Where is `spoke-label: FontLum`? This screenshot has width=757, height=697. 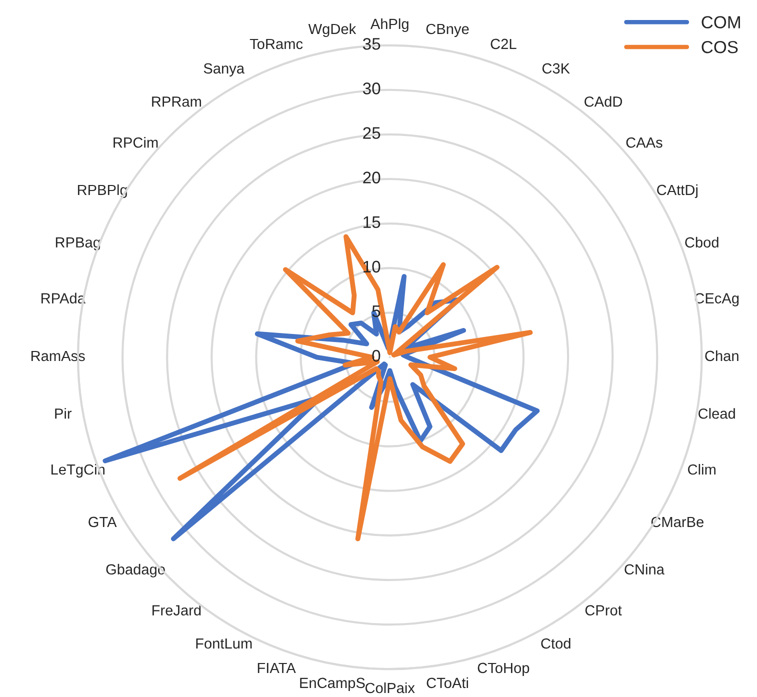
spoke-label: FontLum is located at coordinates (224, 643).